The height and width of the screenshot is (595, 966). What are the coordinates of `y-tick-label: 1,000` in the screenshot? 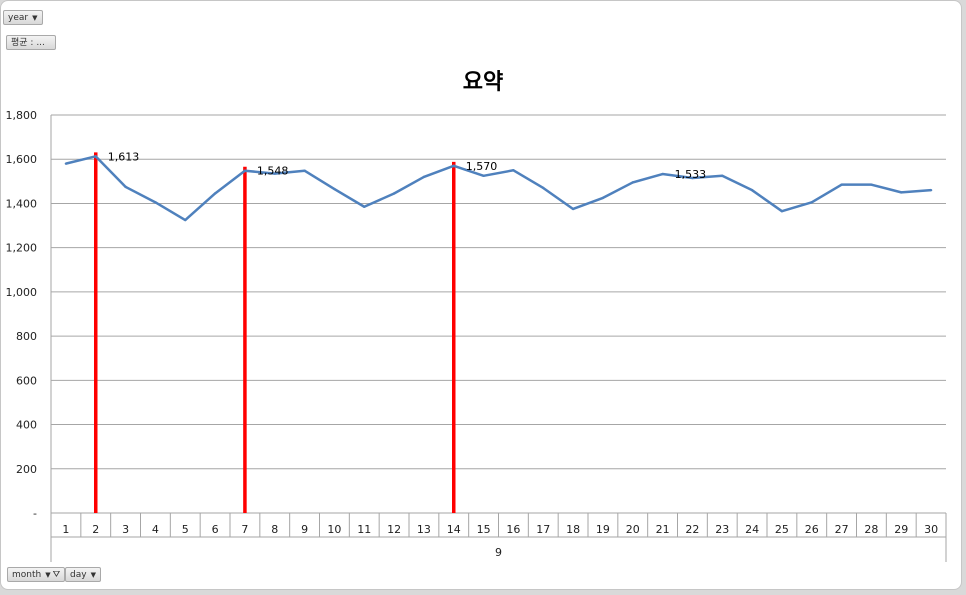 It's located at (22, 292).